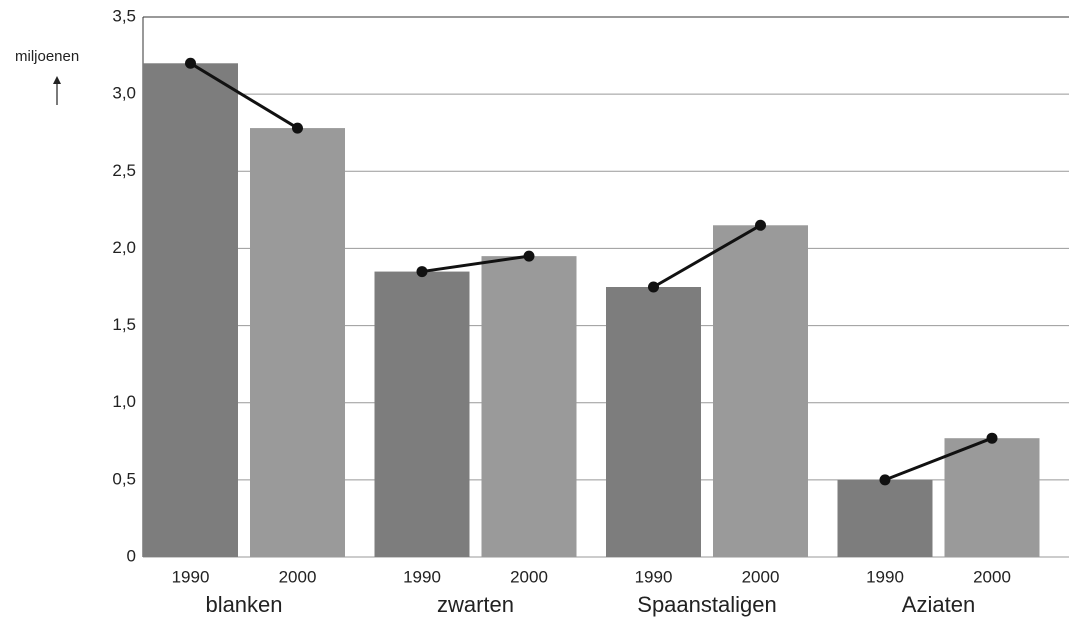 The width and height of the screenshot is (1069, 619). I want to click on y-tick-label: 2,0, so click(124, 247).